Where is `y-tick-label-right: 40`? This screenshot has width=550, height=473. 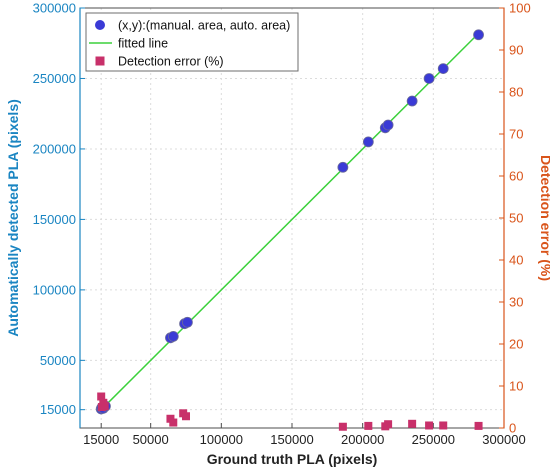
y-tick-label-right: 40 is located at coordinates (516, 260).